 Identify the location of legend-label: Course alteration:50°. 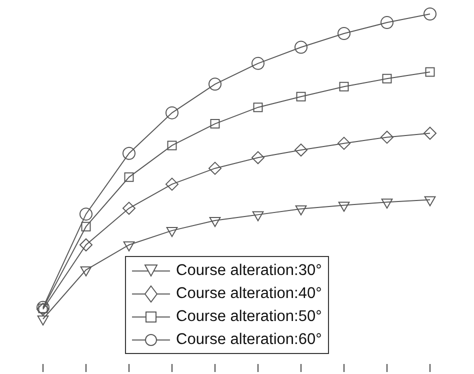
(249, 317).